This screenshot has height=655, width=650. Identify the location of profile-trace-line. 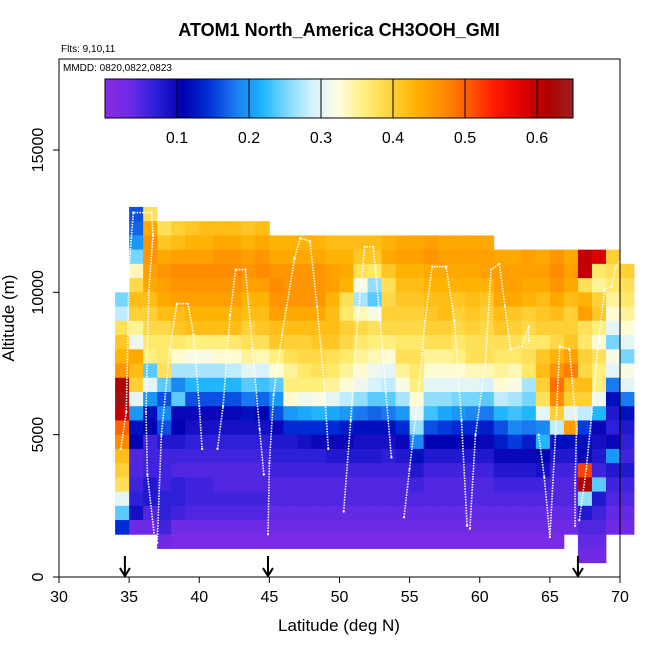
(557, 441).